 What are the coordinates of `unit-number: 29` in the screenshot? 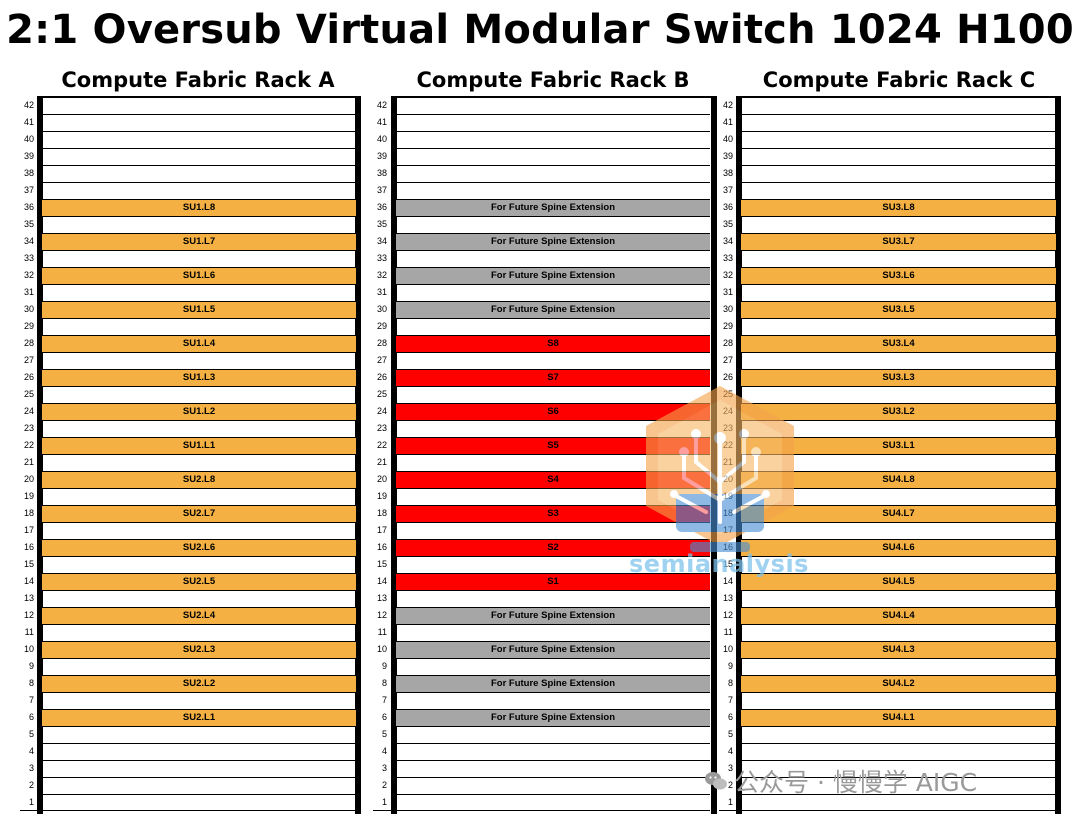 It's located at (28, 326).